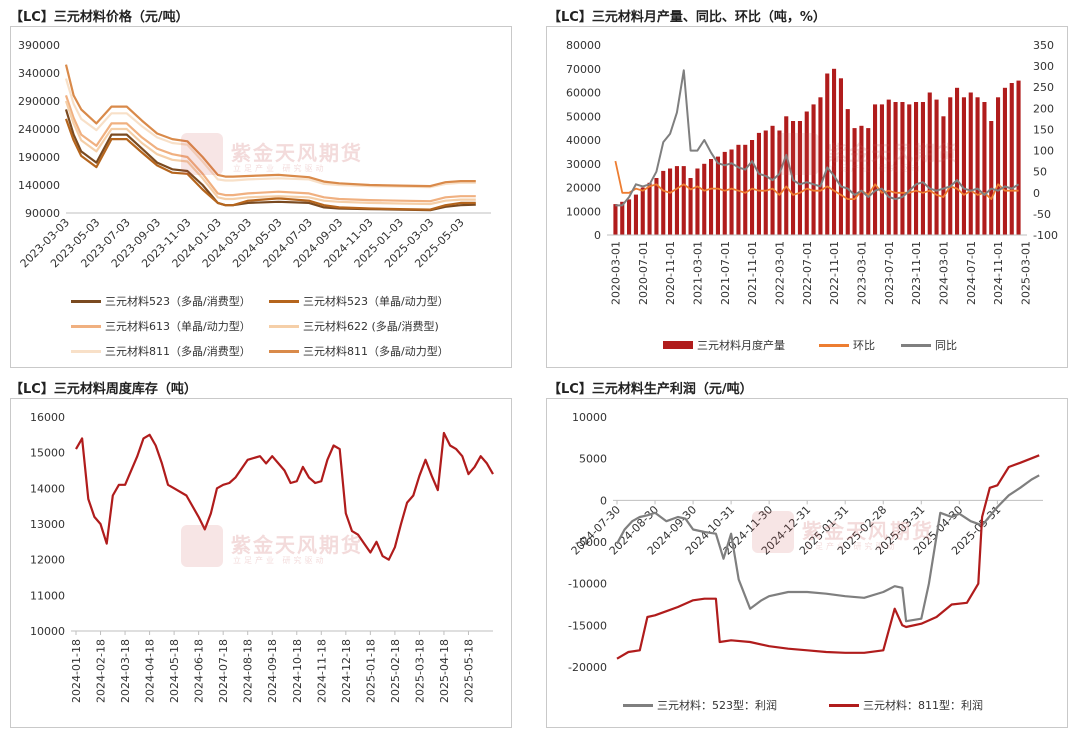 The width and height of the screenshot is (1080, 733). Describe the element at coordinates (583, 69) in the screenshot. I see `output-y-tick-label: 70000` at that location.